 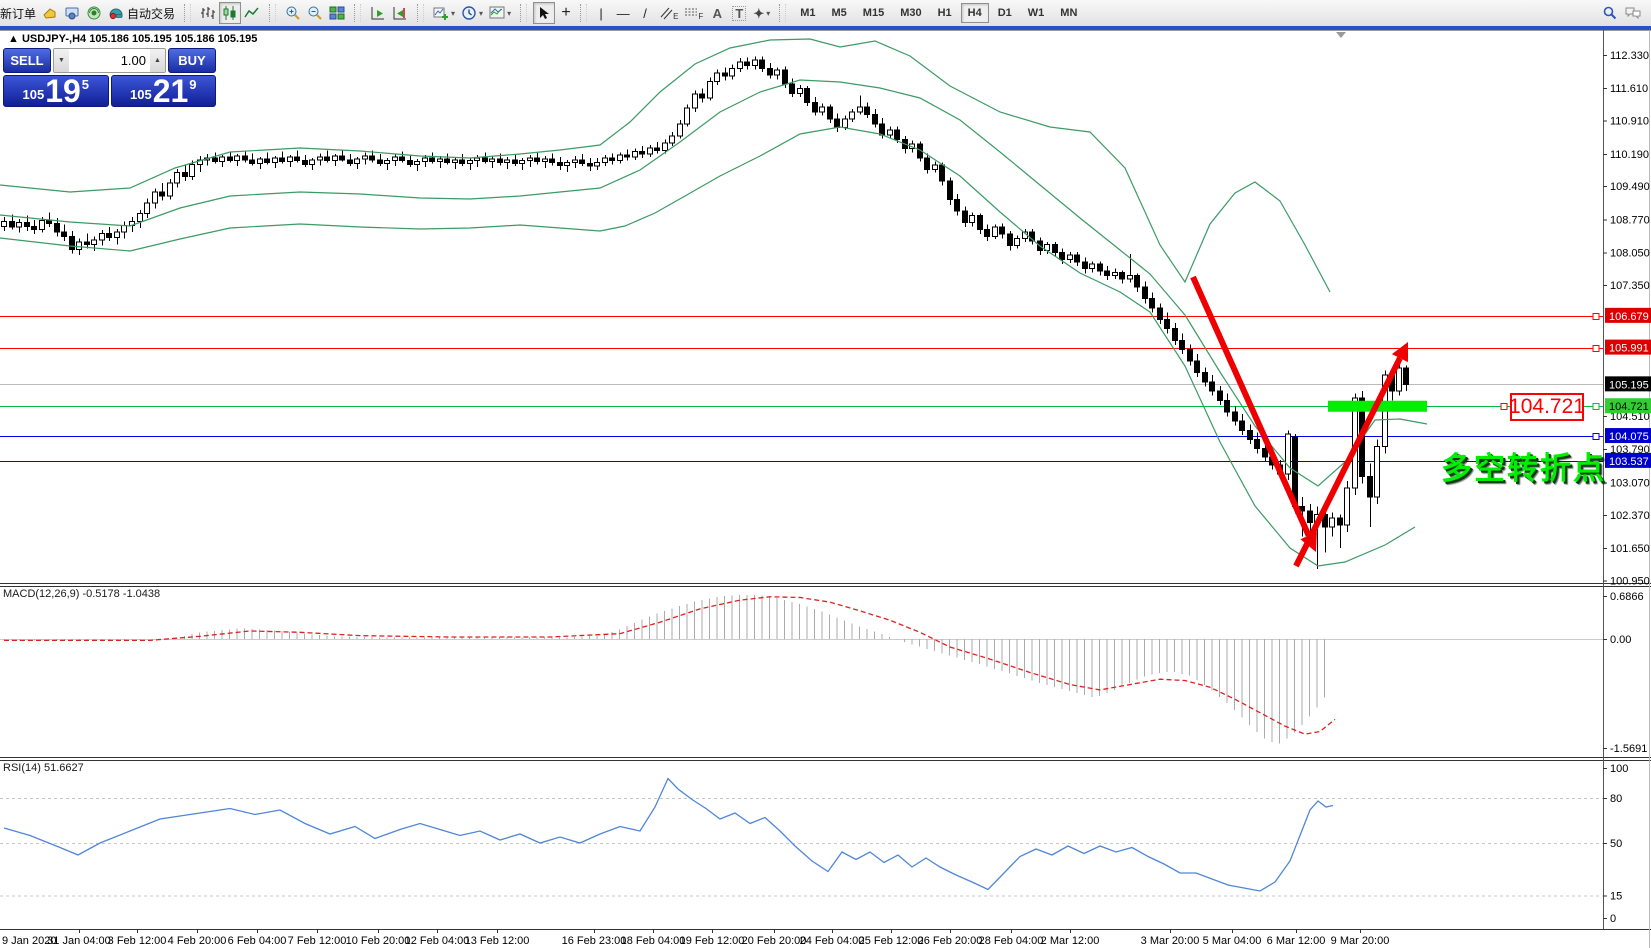 I want to click on timeframe-d1-button: D1, so click(x=1005, y=13).